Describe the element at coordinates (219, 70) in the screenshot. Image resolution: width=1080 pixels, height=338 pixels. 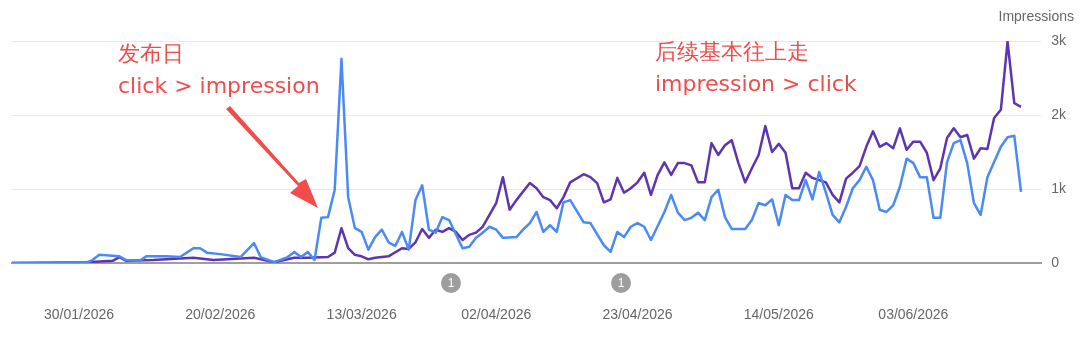
I see `annotation: 发布日 click > impression` at that location.